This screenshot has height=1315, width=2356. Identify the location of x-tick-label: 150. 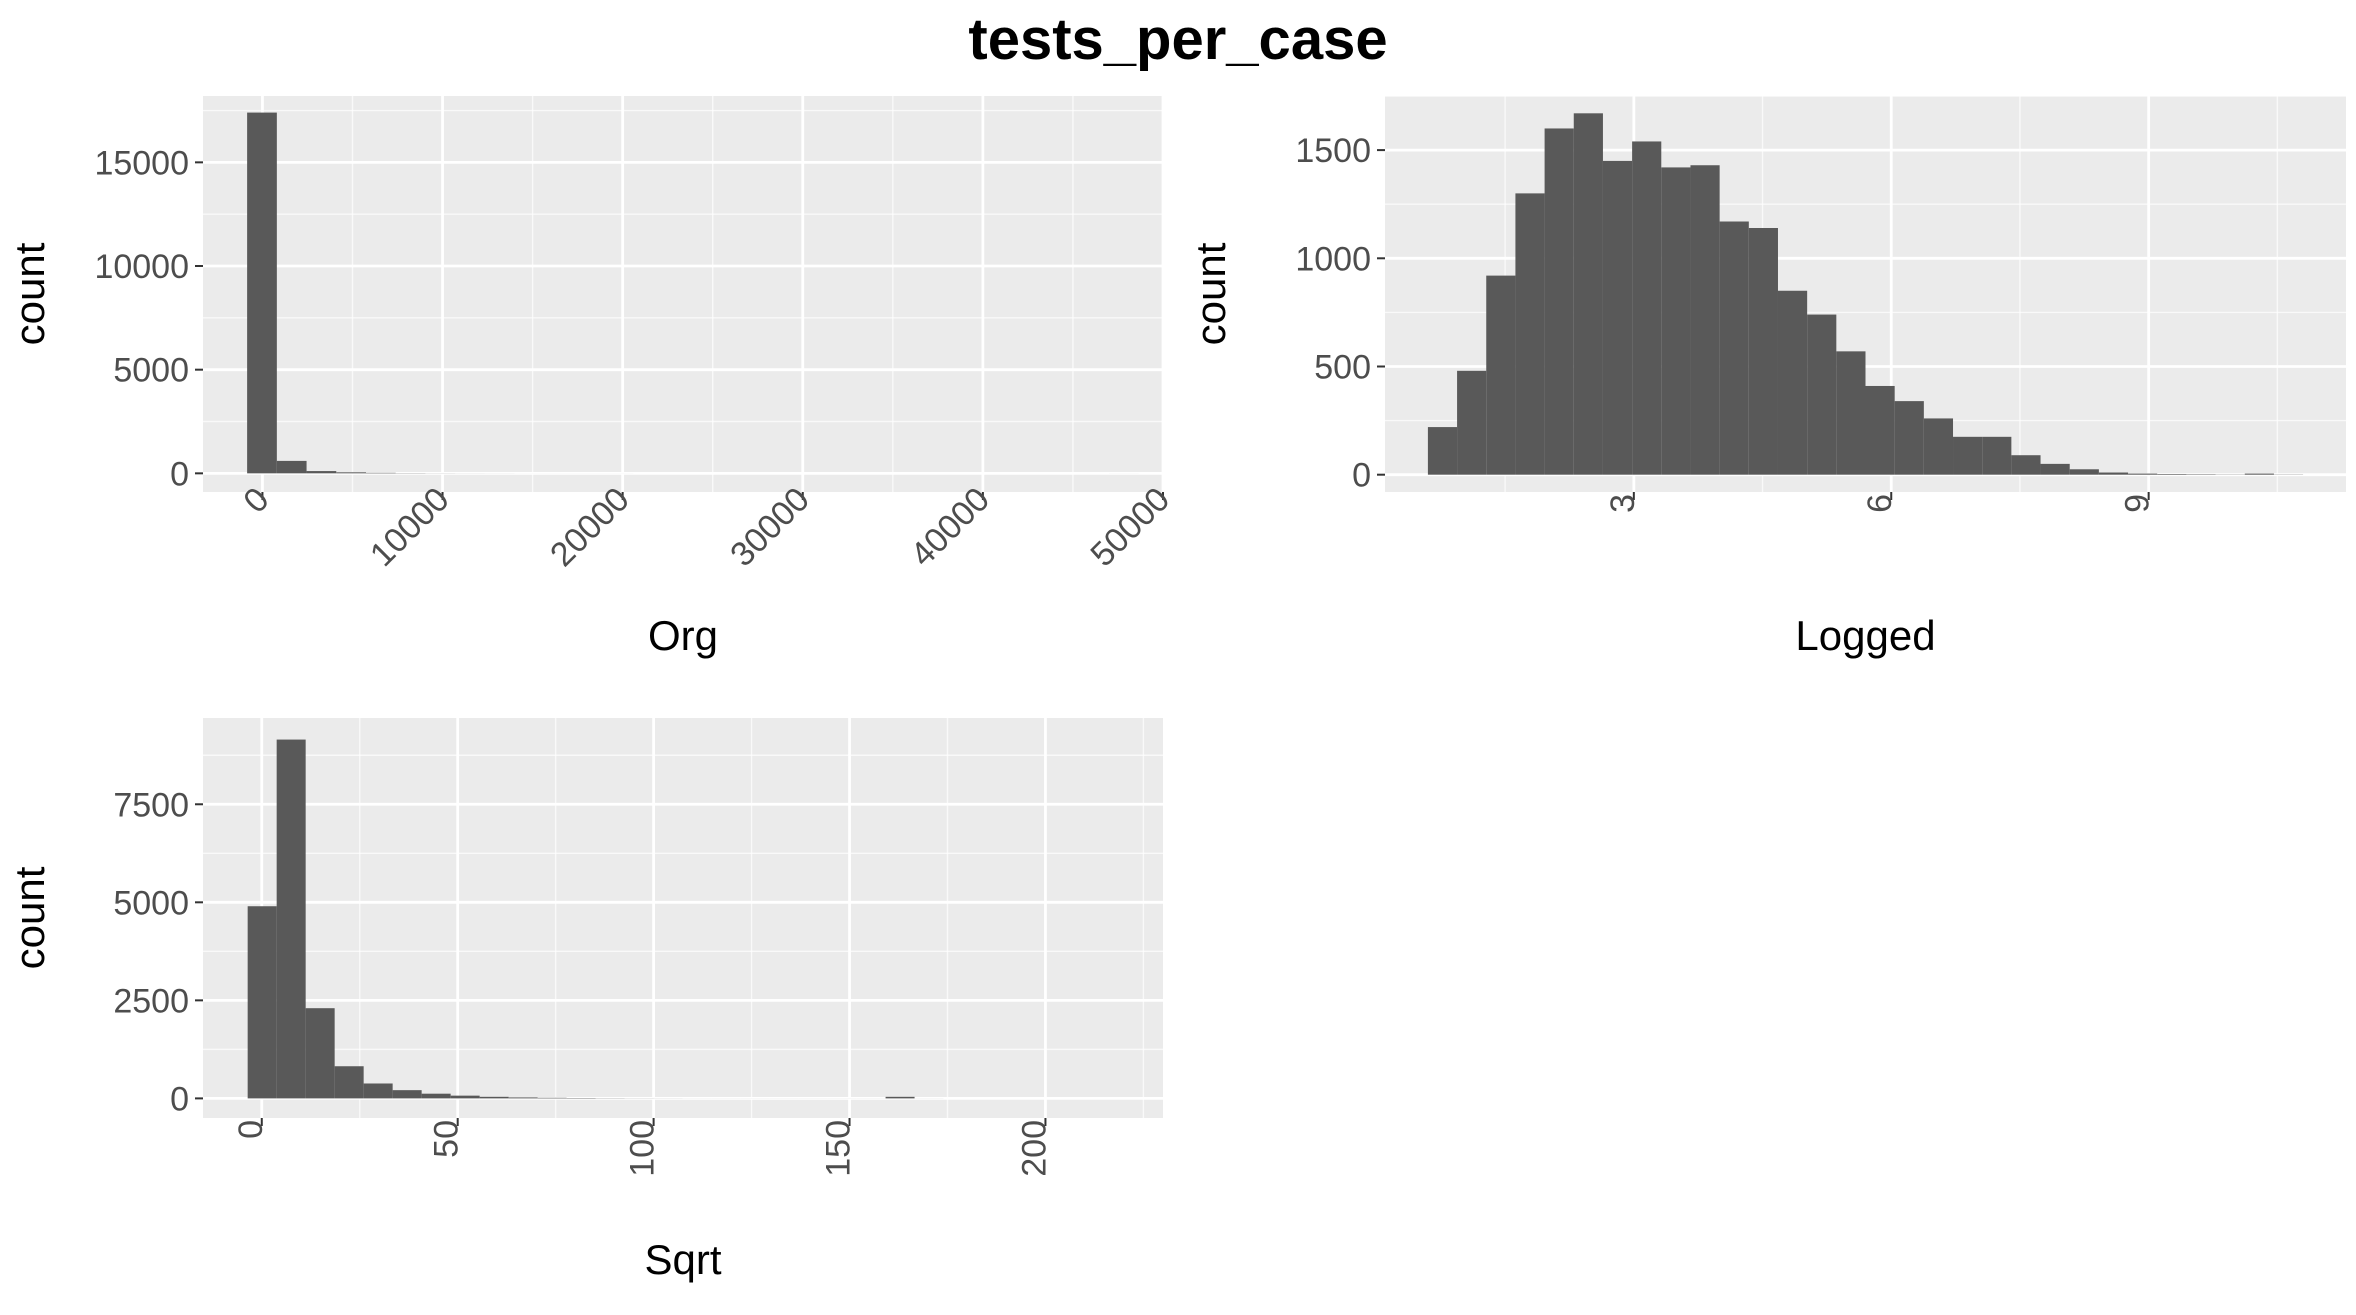
(839, 1148).